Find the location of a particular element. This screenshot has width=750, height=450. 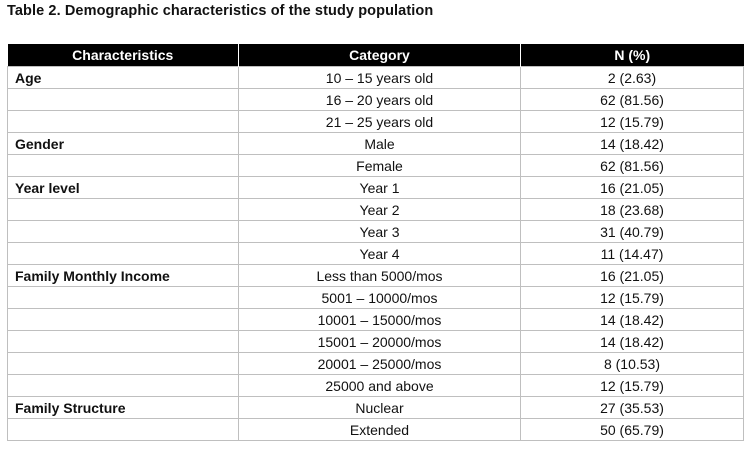

characteristic-cell: Family Structure is located at coordinates (123, 407).